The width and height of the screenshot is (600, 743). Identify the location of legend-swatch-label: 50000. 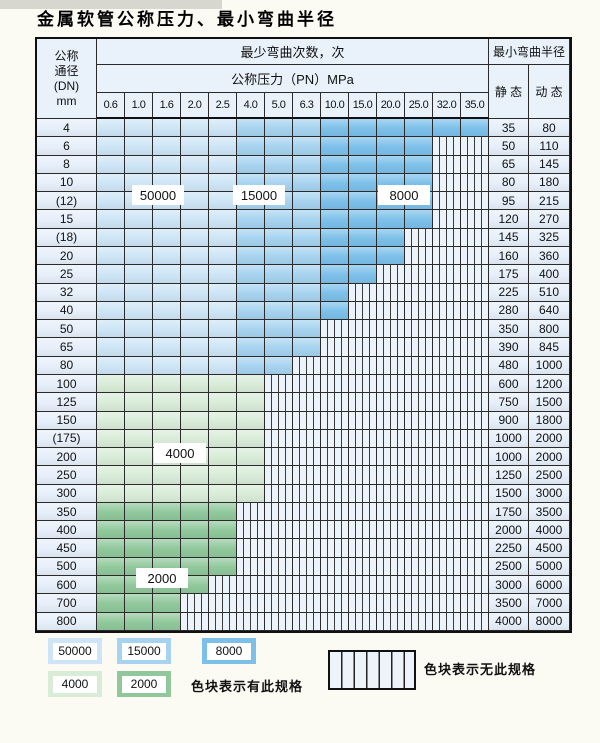
(75, 651).